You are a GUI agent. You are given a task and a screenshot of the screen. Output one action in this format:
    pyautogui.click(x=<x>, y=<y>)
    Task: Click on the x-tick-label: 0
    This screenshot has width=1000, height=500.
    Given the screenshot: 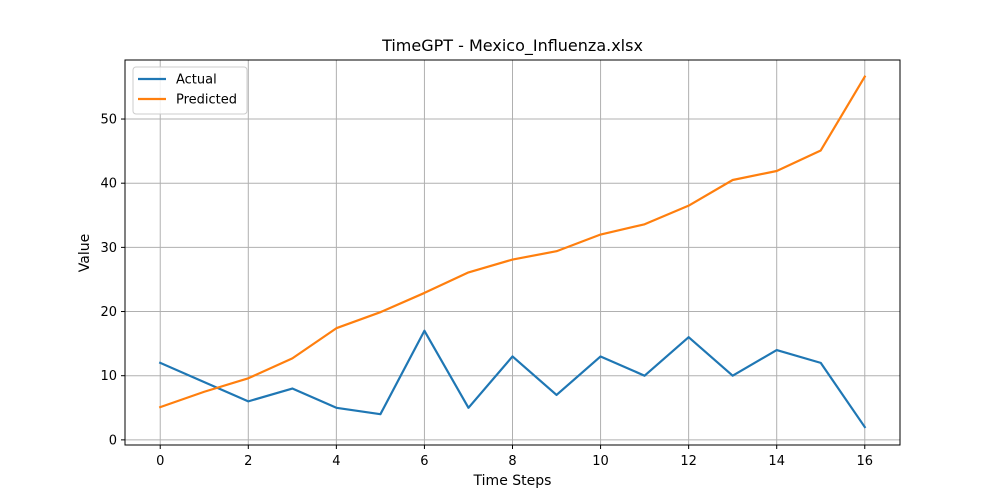 What is the action you would take?
    pyautogui.click(x=160, y=461)
    